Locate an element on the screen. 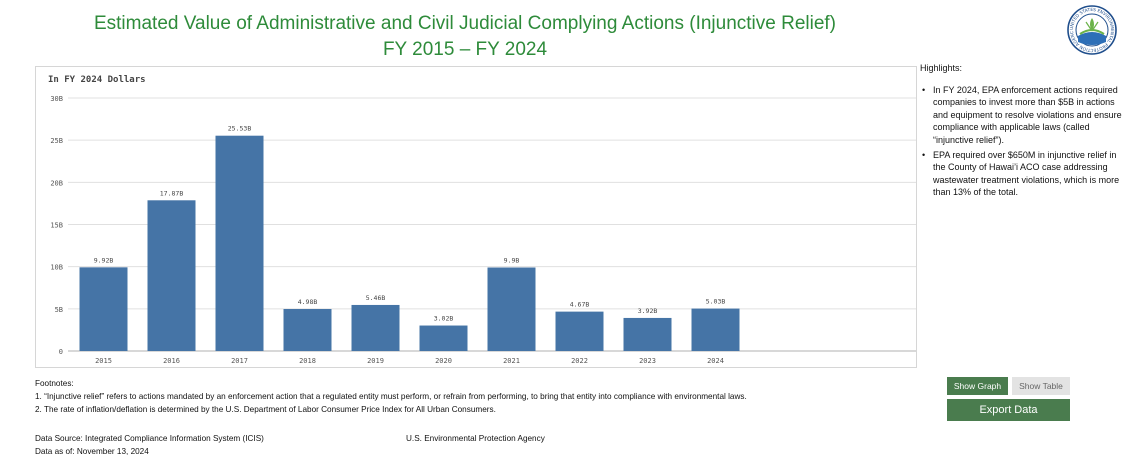  x-tick-label: 2023 is located at coordinates (647, 361).